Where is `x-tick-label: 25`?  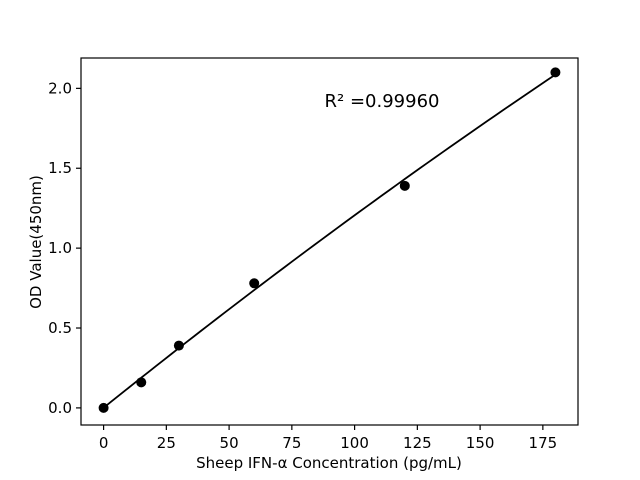
x-tick-label: 25 is located at coordinates (166, 443).